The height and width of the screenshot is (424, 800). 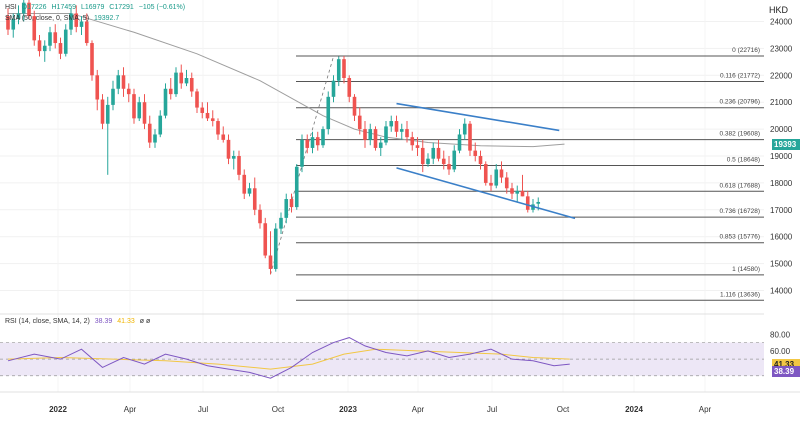 I want to click on time-axis: 2022 Apr Jul Oct 2023 Apr Jul Oct 2024 Apr, so click(x=400, y=402).